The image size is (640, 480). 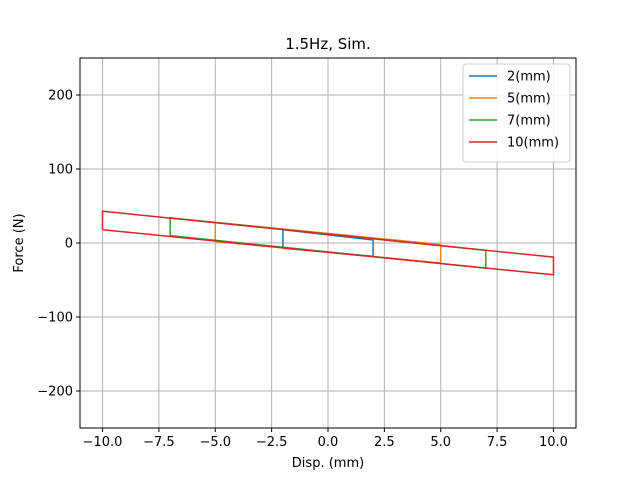 I want to click on x-tick-label: 10.0, so click(x=553, y=442).